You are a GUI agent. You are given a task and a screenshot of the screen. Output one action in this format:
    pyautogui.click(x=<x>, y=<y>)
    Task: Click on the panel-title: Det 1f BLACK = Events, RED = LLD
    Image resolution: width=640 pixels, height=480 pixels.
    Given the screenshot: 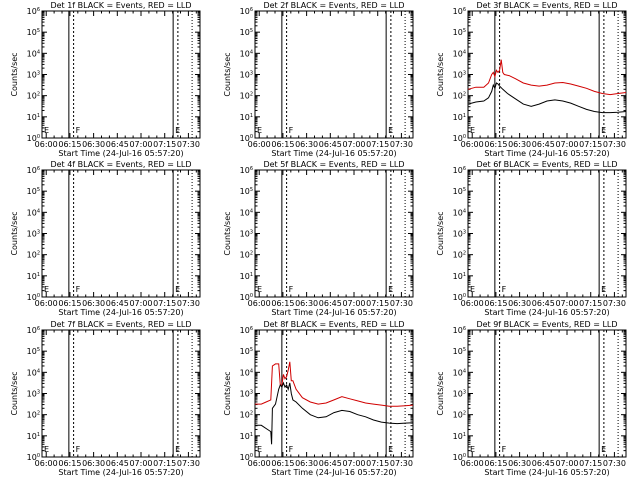 What is the action you would take?
    pyautogui.click(x=120, y=5)
    